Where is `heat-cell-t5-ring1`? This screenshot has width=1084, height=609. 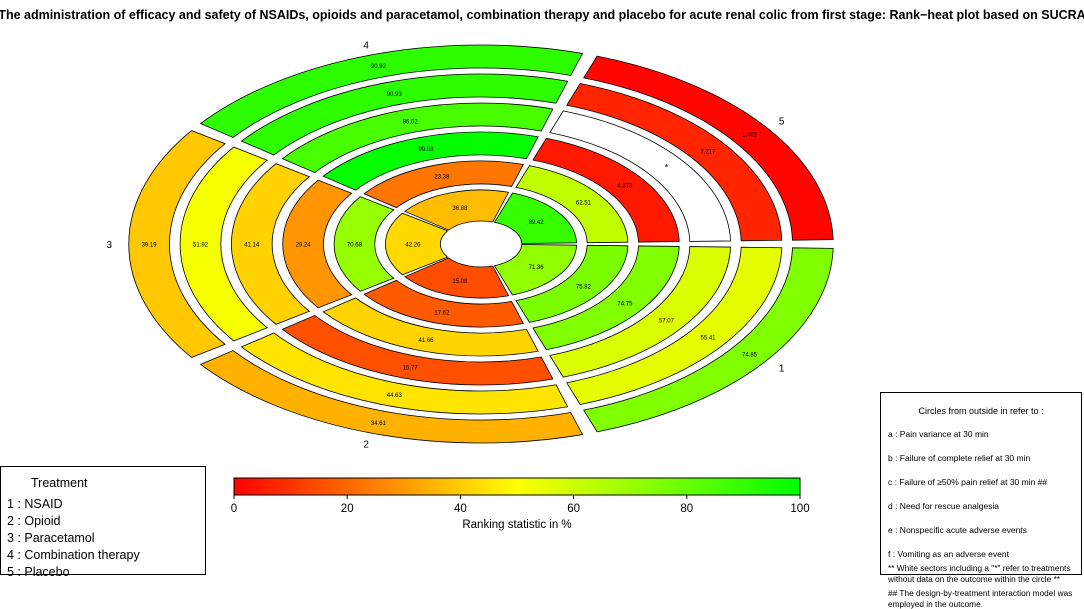 heat-cell-t5-ring1 is located at coordinates (708, 148).